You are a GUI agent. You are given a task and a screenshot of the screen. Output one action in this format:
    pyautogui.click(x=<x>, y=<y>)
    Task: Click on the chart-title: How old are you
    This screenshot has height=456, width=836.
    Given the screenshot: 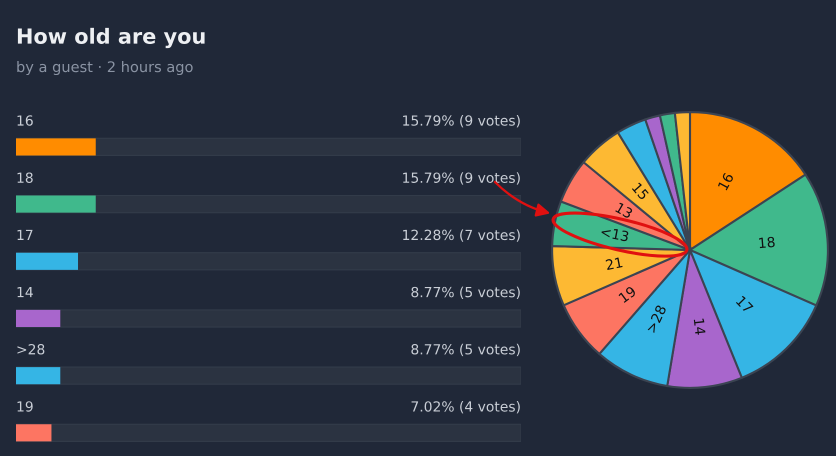 What is the action you would take?
    pyautogui.click(x=111, y=38)
    